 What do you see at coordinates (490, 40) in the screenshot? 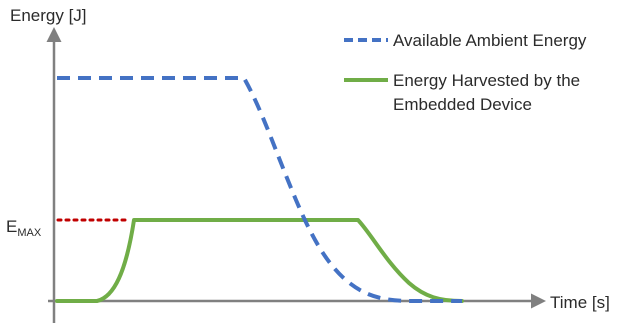
I see `legend-ambient-label: Available Ambient Energy` at bounding box center [490, 40].